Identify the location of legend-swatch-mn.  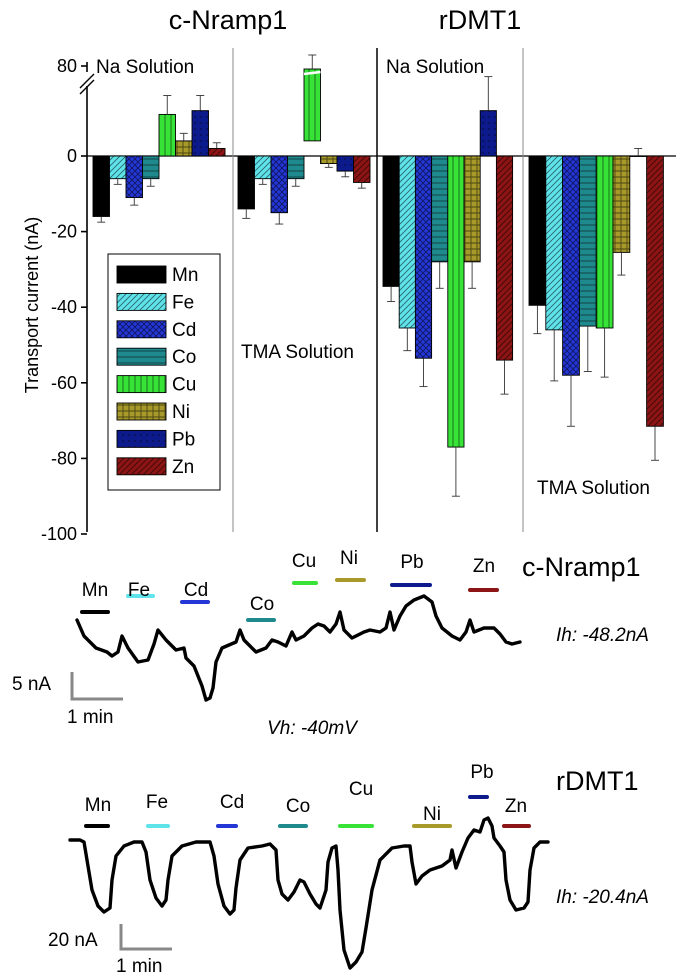
(141, 274).